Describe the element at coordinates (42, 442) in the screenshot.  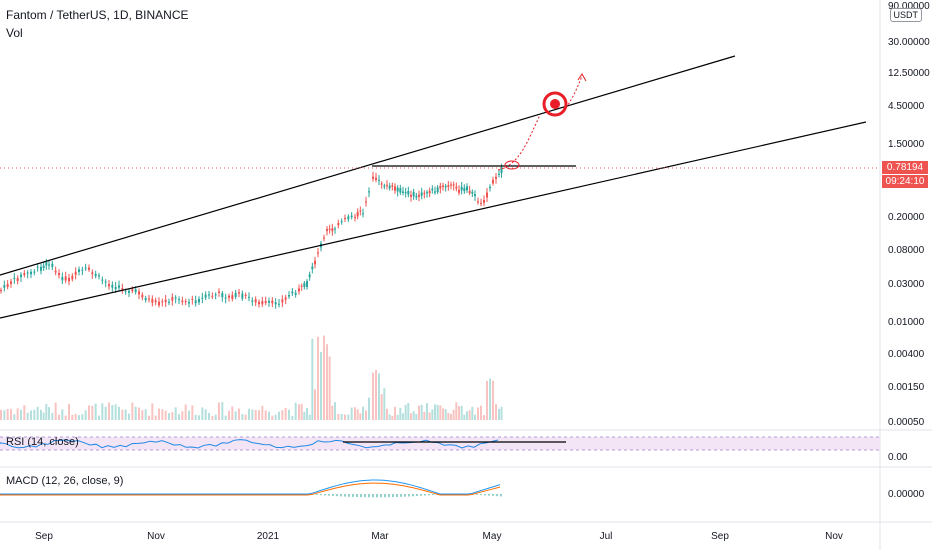
I see `rsi-label: RSI (14, close)` at that location.